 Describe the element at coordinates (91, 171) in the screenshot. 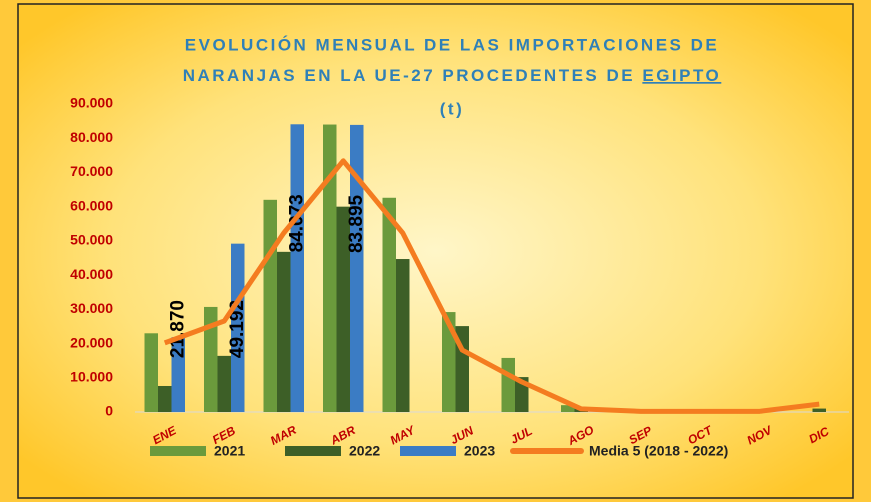

I see `y-tick-label: 70.000` at that location.